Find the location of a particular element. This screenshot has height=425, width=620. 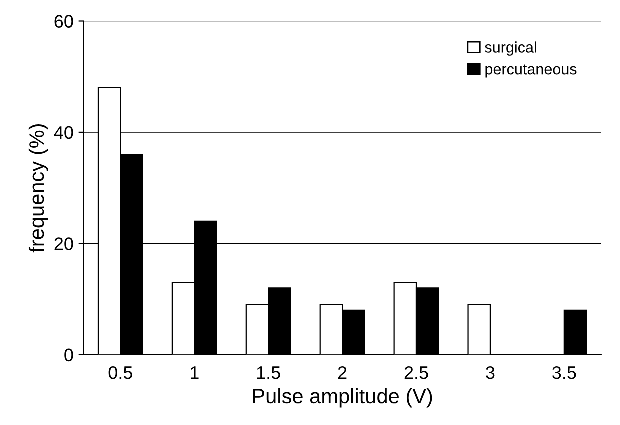

x-tick-label: 2 is located at coordinates (342, 373).